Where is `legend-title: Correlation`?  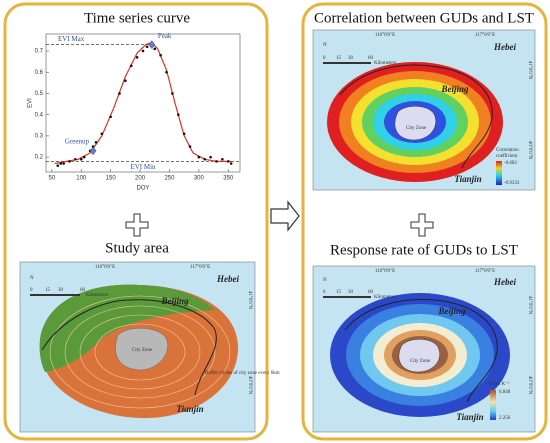 legend-title: Correlation is located at coordinates (507, 150).